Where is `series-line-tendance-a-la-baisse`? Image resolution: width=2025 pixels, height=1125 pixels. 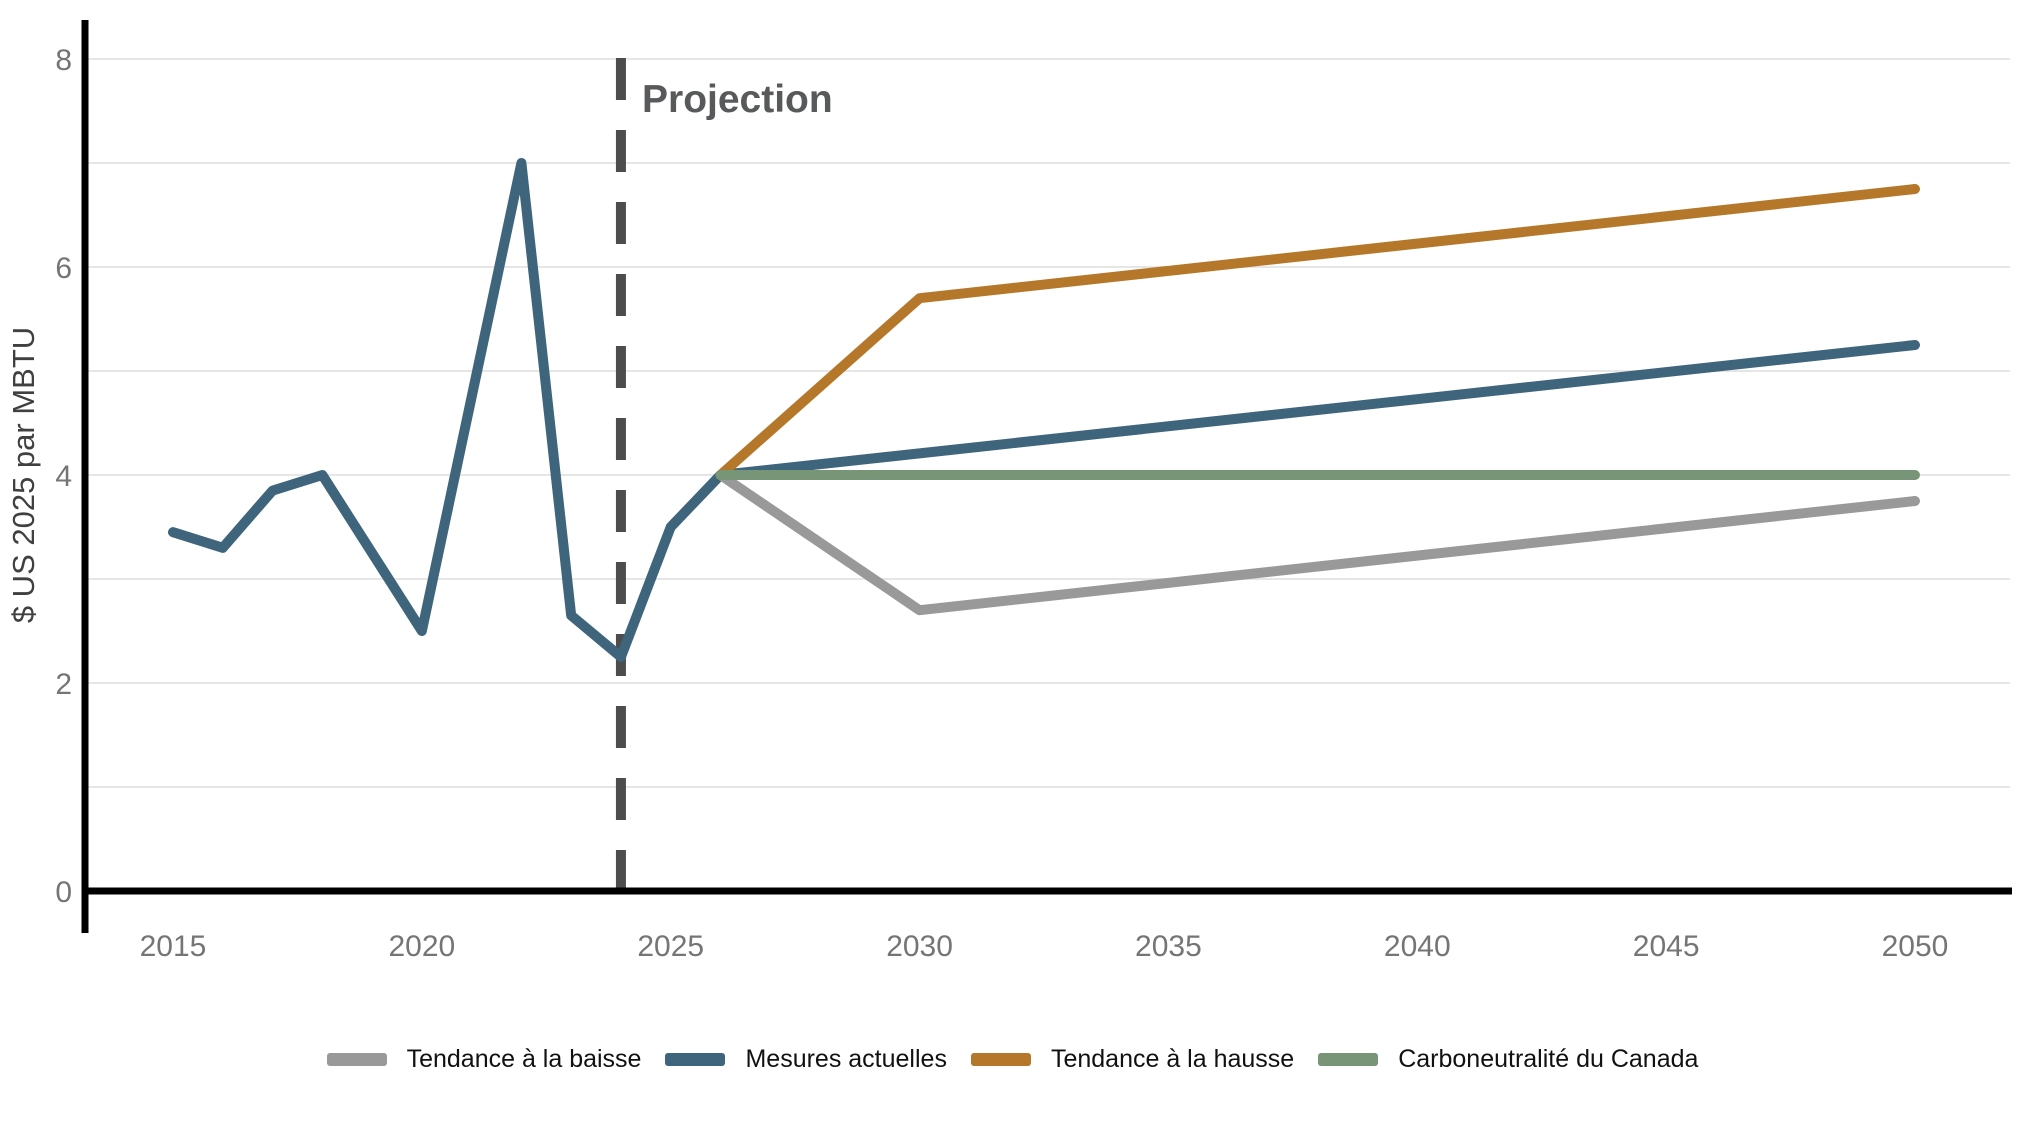
series-line-tendance-a-la-baisse is located at coordinates (1317, 543).